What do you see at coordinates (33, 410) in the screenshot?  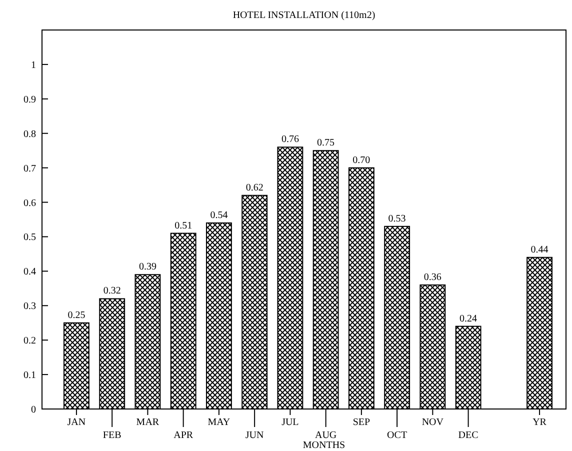 I see `y-tick-label: 0` at bounding box center [33, 410].